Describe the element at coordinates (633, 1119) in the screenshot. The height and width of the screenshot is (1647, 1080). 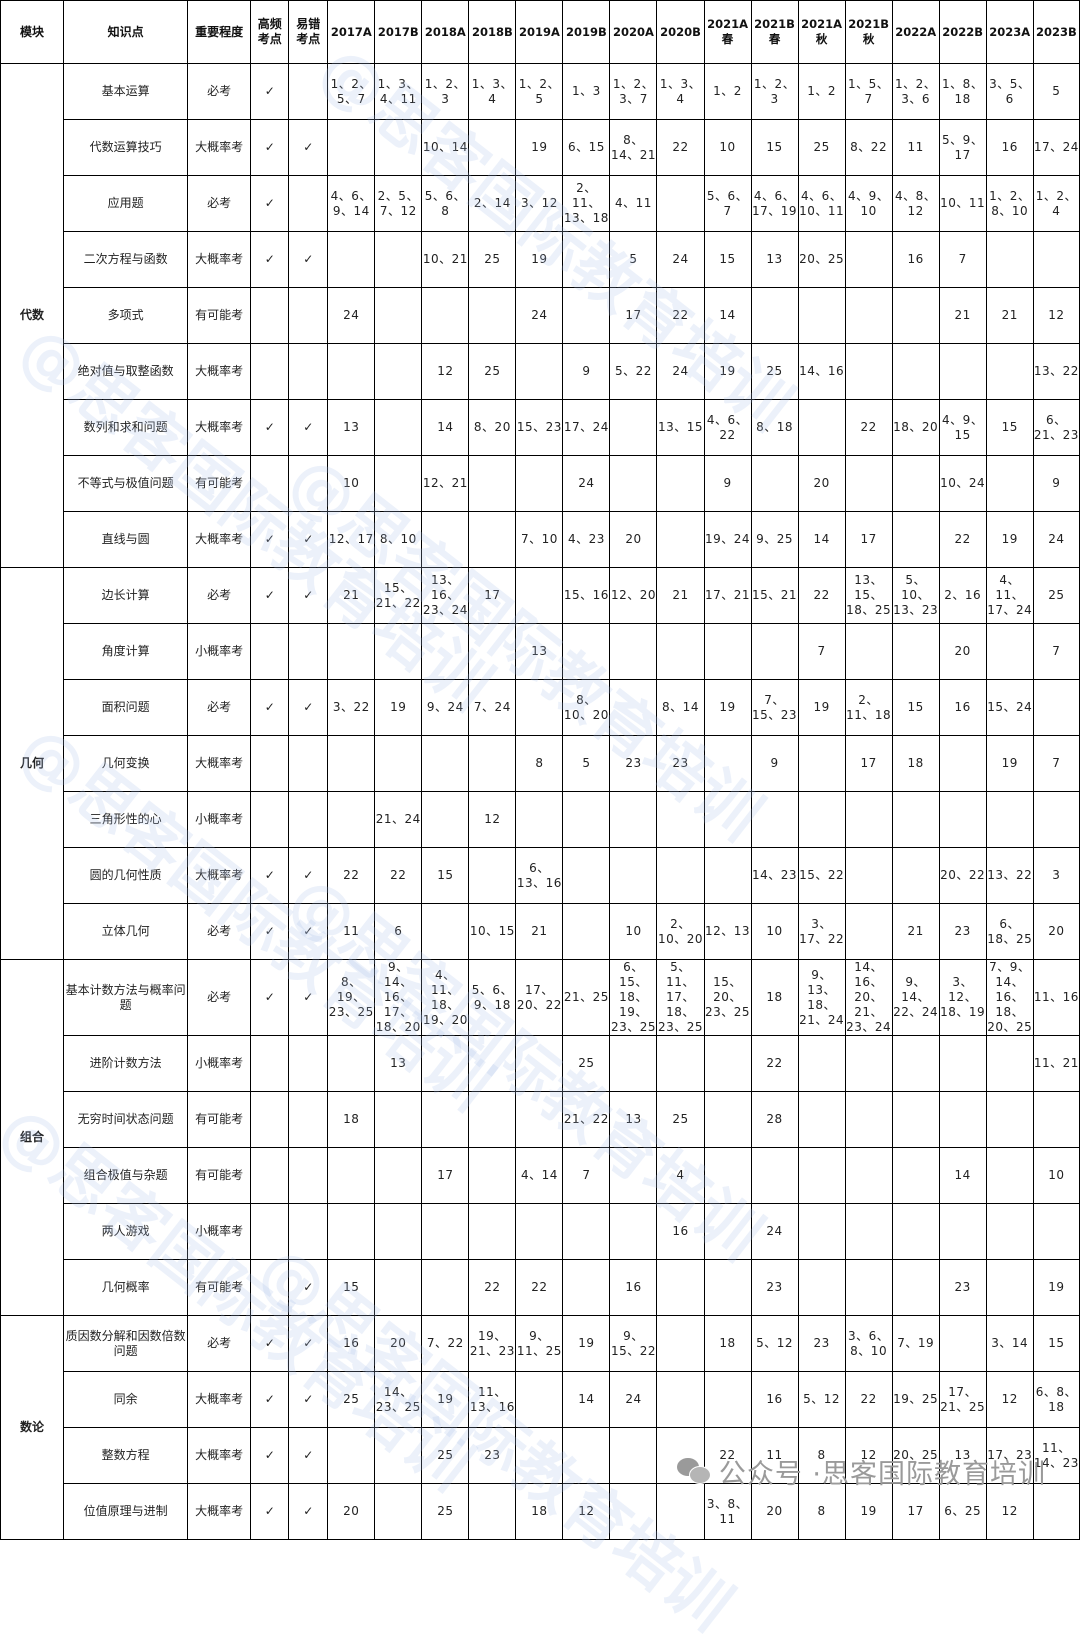
I see `question-numbers-cell: 13` at that location.